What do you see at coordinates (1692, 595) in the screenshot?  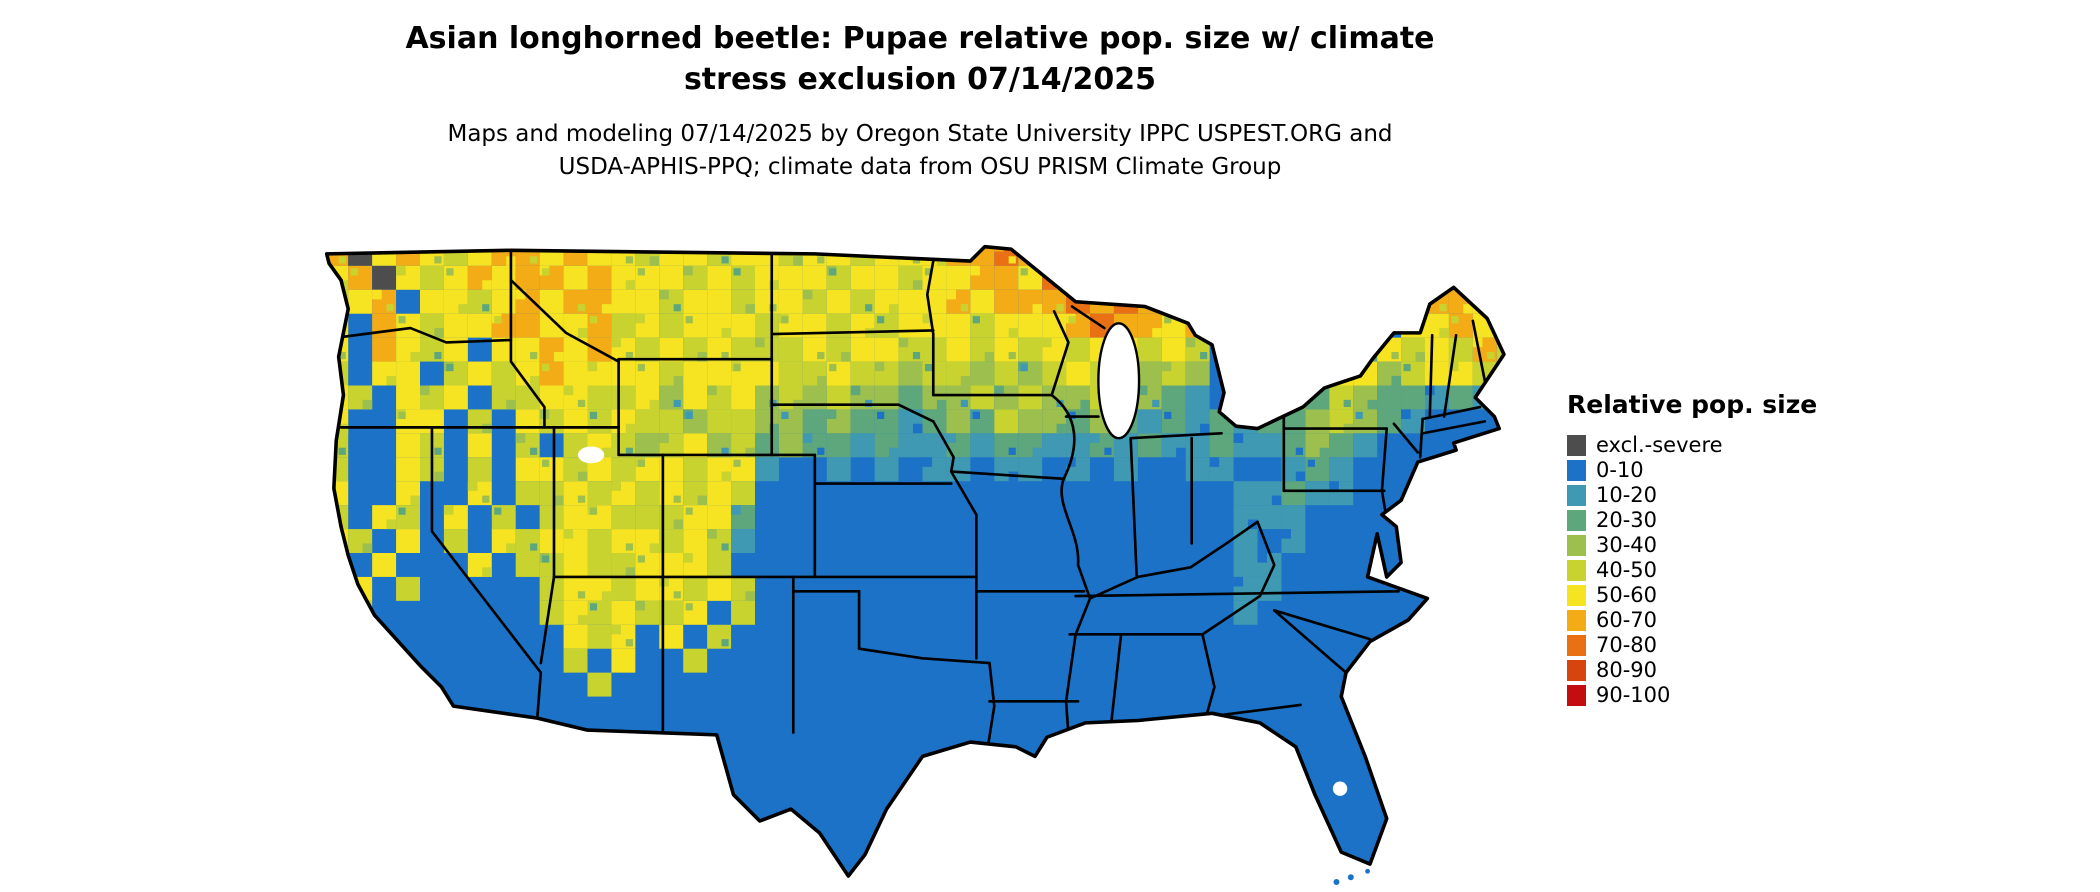 I see `legend-entry: 50-60` at bounding box center [1692, 595].